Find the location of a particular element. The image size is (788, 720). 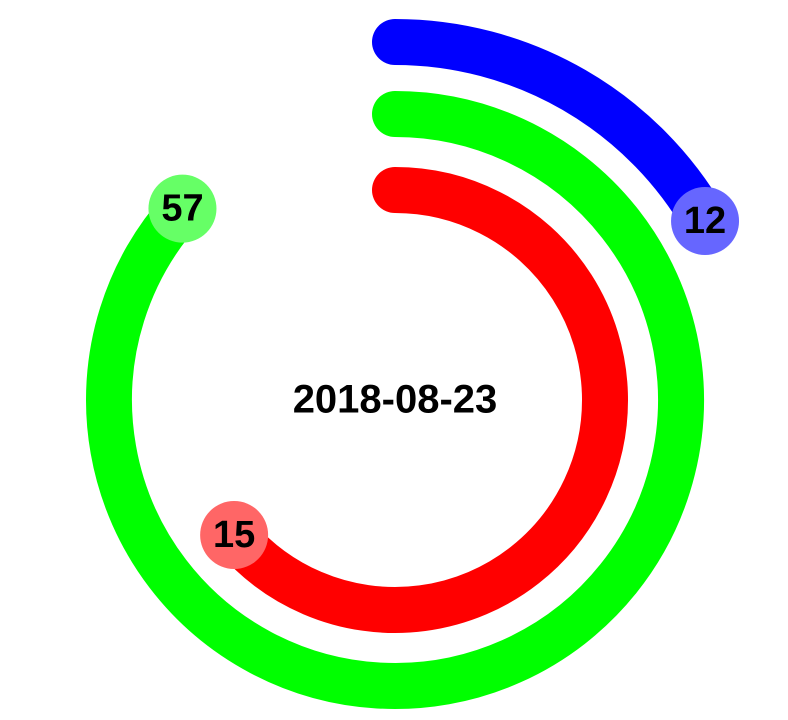

value-label-3: 15 is located at coordinates (234, 535).